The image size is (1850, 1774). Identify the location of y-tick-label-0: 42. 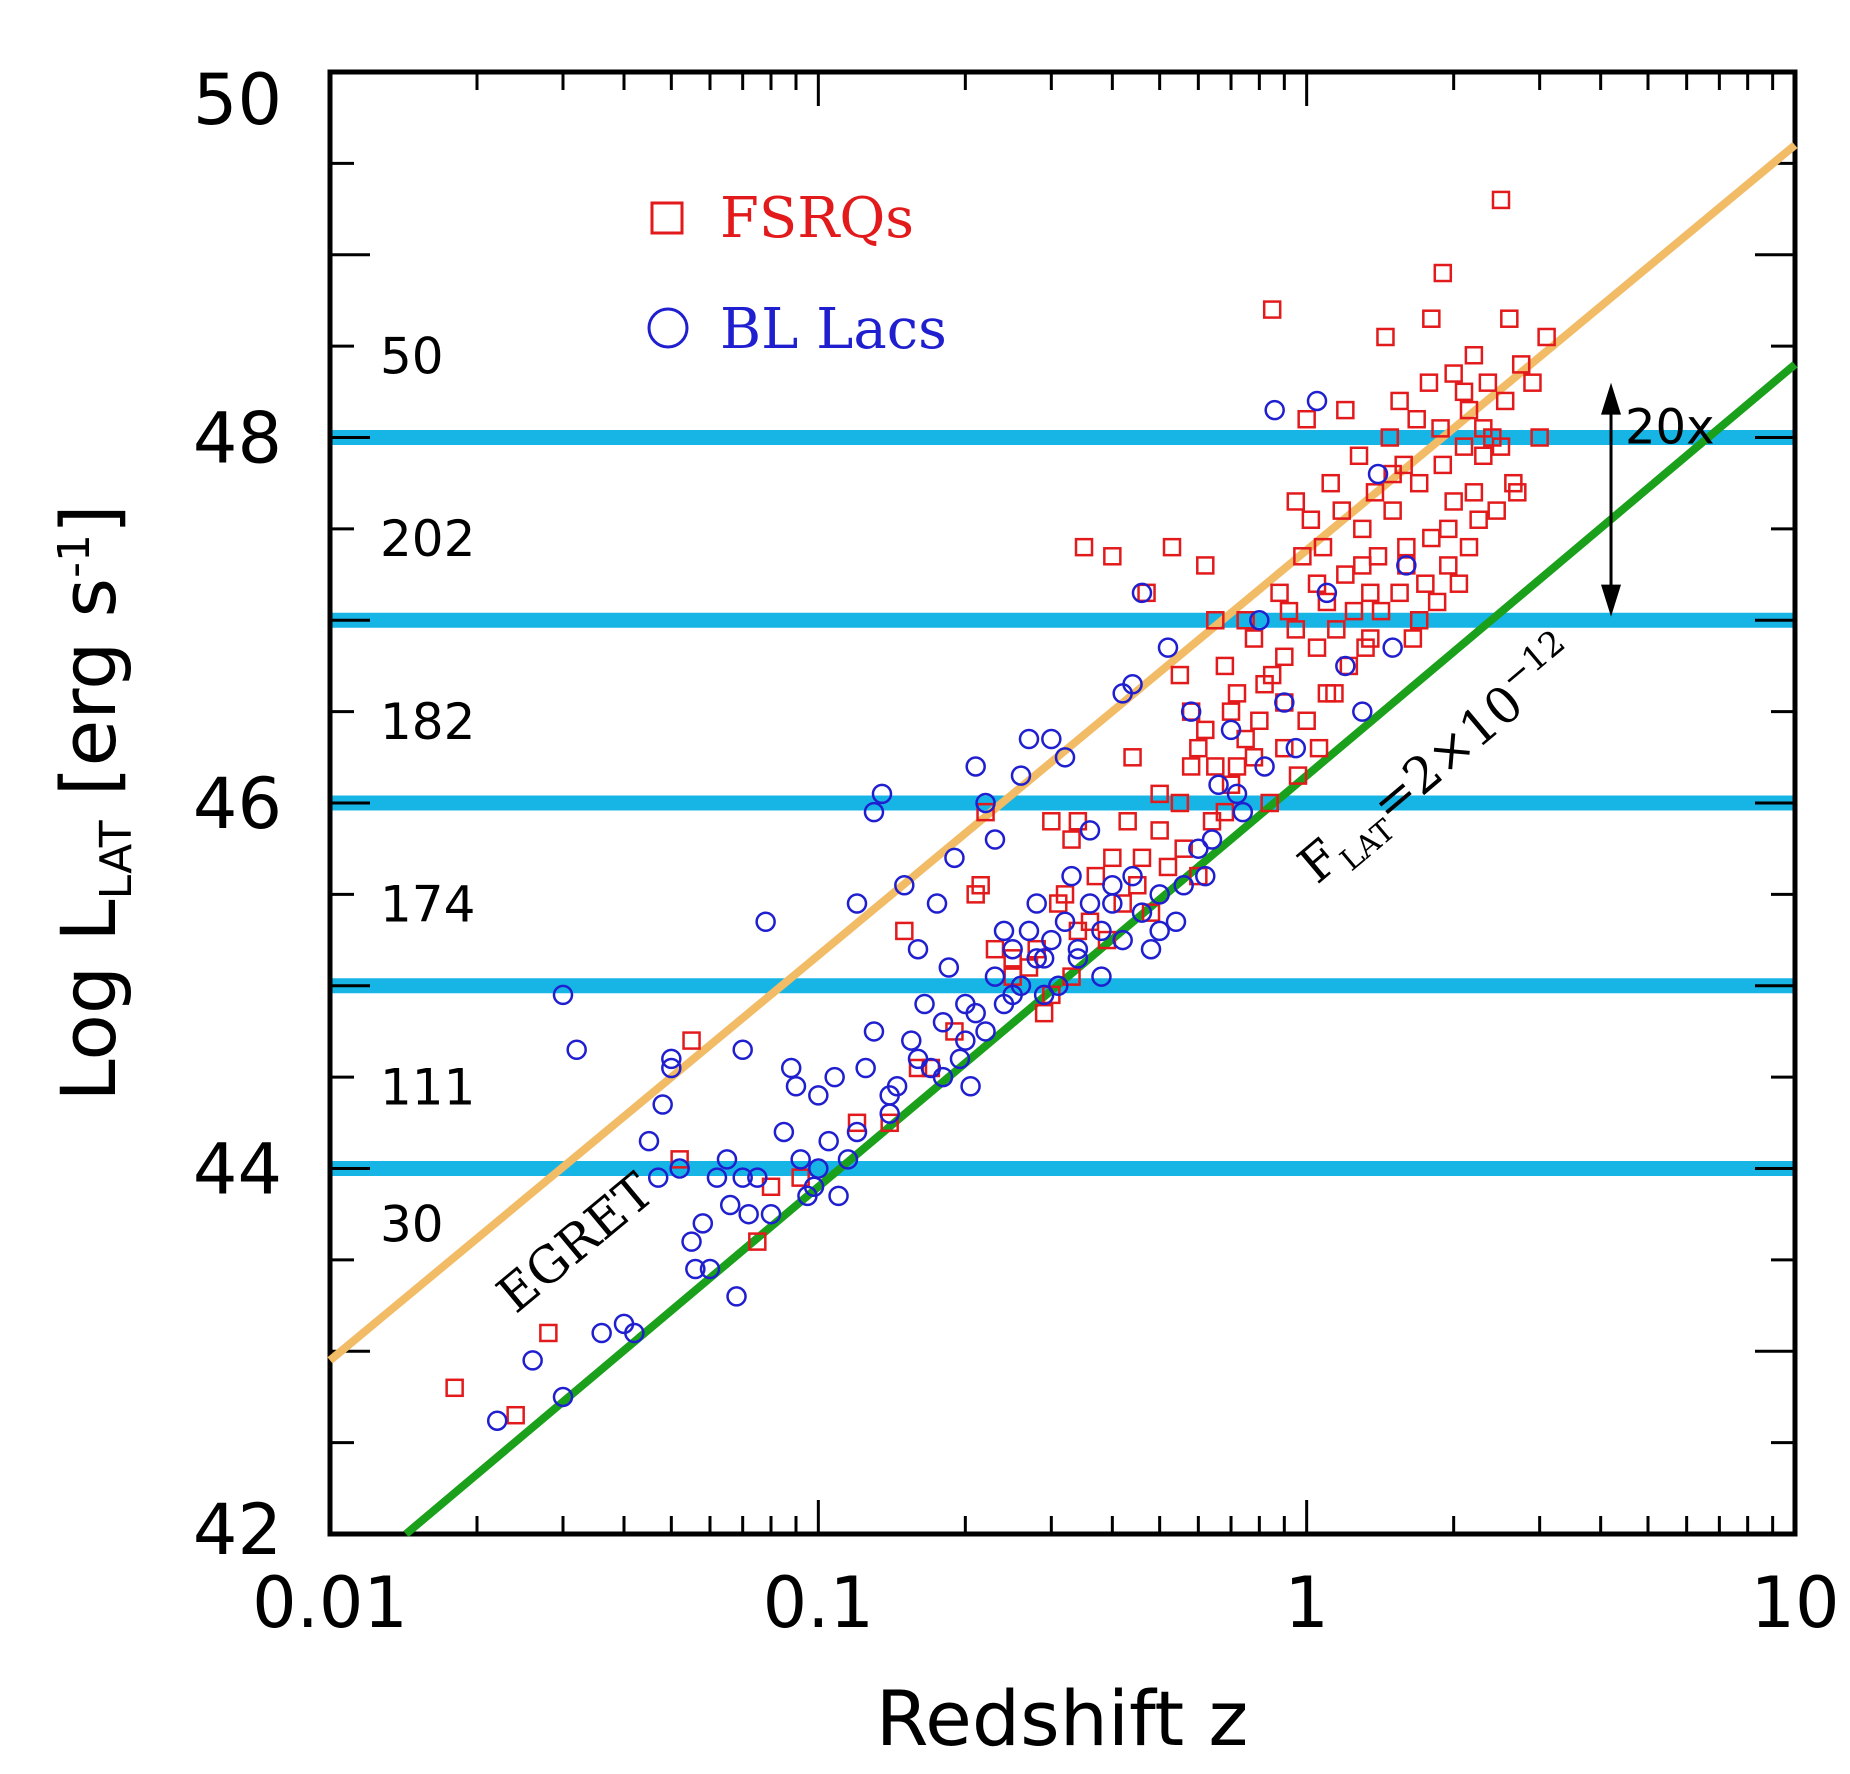
(237, 1530).